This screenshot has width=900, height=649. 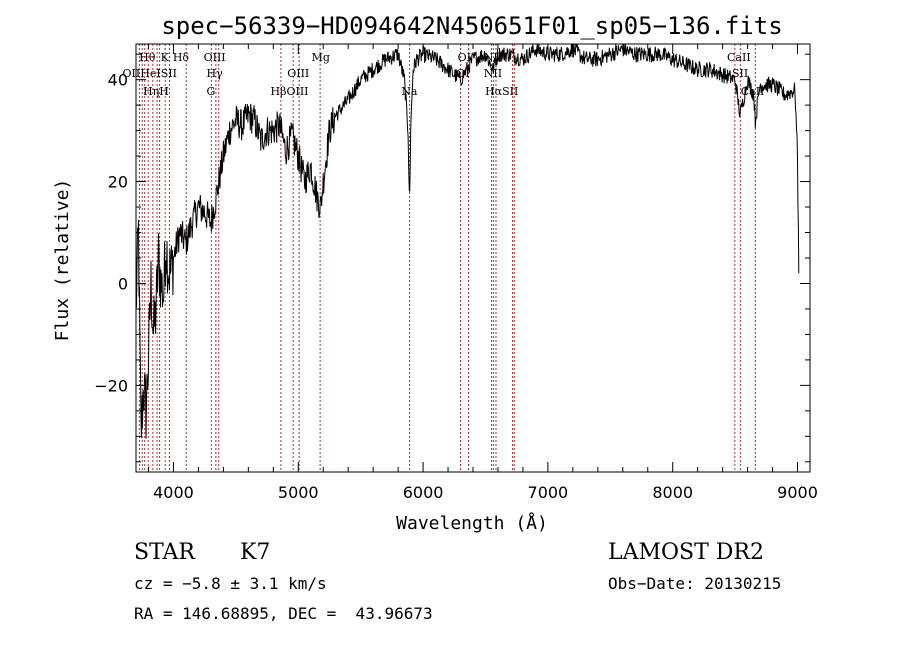 What do you see at coordinates (493, 73) in the screenshot?
I see `spectral-line-label: NII` at bounding box center [493, 73].